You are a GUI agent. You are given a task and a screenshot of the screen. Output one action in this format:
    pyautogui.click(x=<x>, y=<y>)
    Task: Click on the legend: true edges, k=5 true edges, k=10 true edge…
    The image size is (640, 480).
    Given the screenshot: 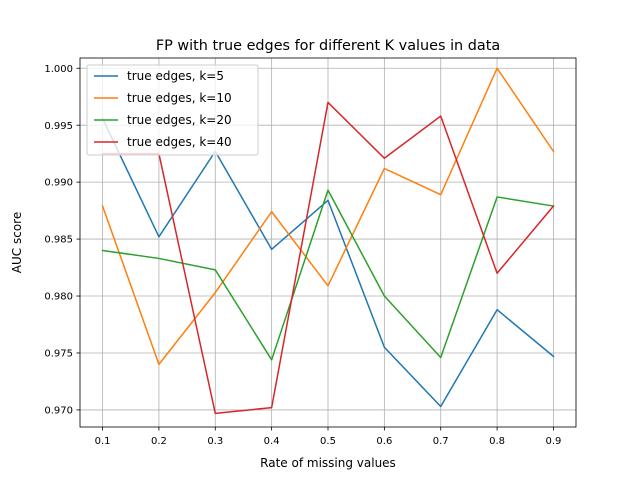 What is the action you would take?
    pyautogui.click(x=172, y=110)
    